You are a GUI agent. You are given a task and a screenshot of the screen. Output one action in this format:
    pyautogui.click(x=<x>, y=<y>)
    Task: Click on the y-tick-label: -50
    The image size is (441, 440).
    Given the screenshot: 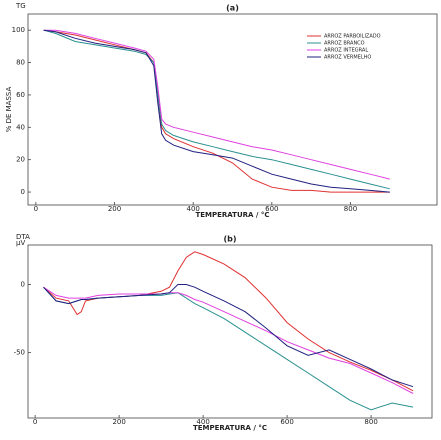 What is the action you would take?
    pyautogui.click(x=19, y=353)
    